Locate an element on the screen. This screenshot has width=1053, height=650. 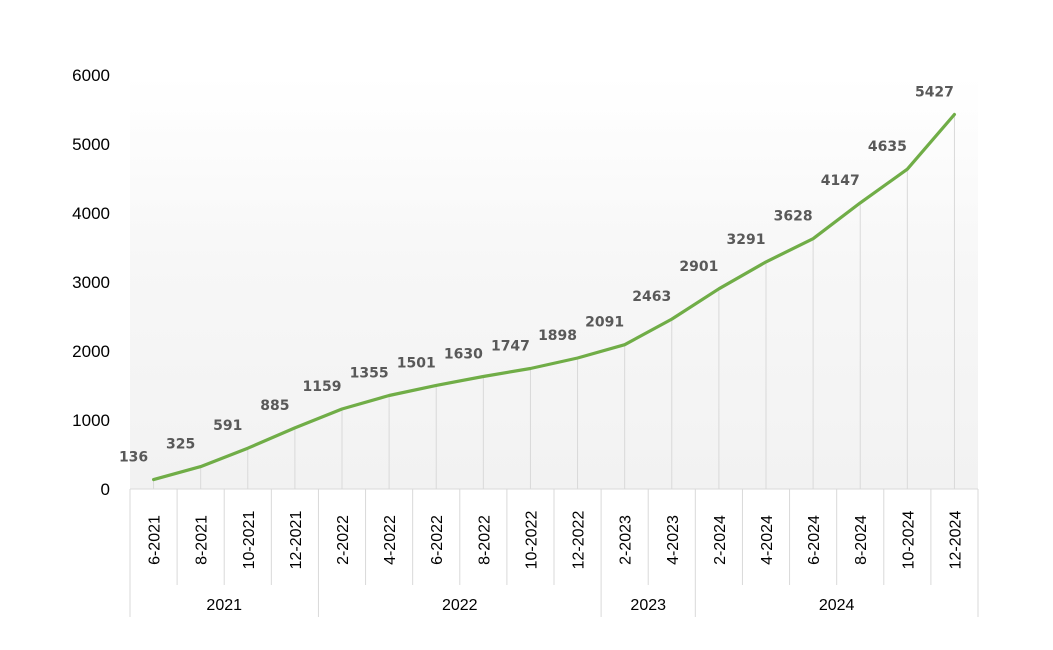
x-tick-label: 6-2022 is located at coordinates (437, 540).